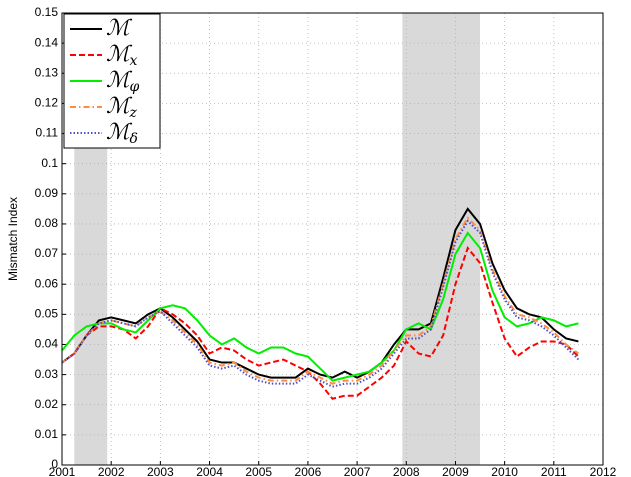 The width and height of the screenshot is (631, 477). I want to click on y-tick-label: 0.11, so click(47, 133).